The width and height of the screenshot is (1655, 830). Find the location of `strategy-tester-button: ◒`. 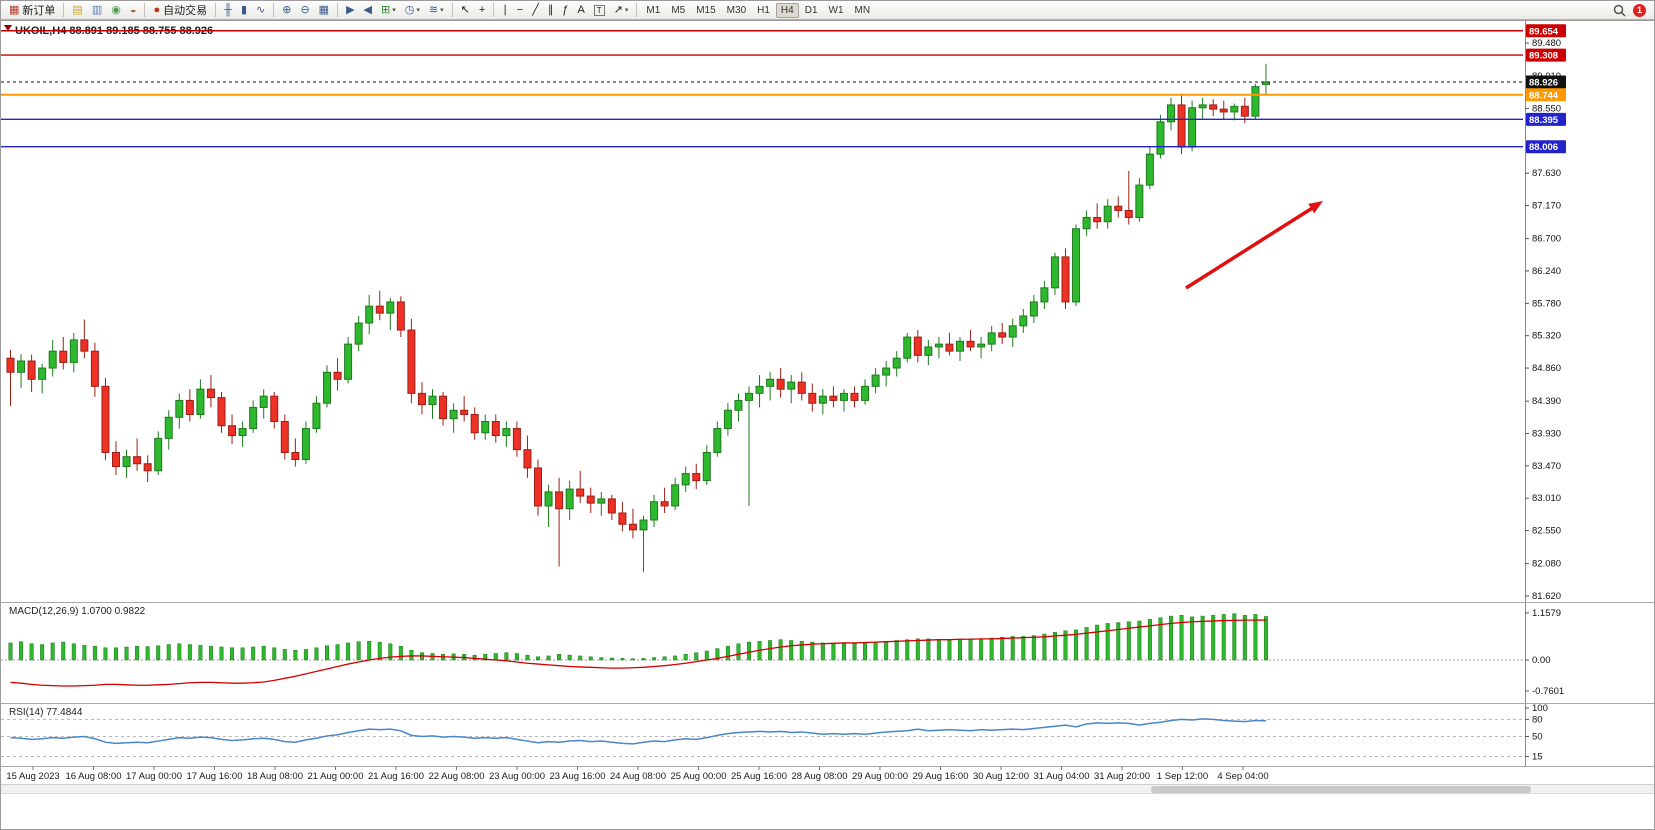

strategy-tester-button: ◒ is located at coordinates (133, 10).